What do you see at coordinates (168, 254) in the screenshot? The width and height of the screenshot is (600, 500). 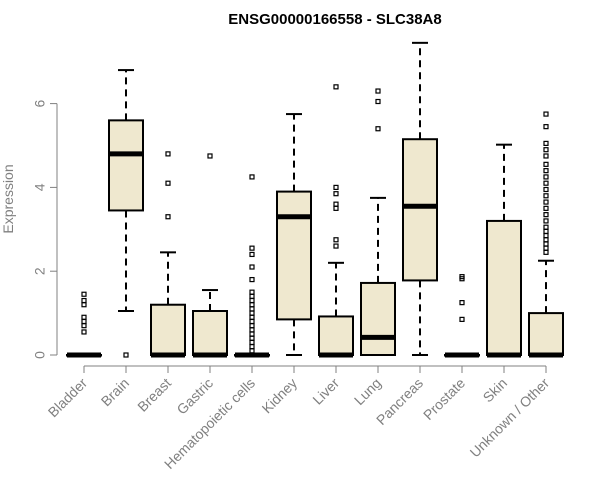 I see `box-breast` at bounding box center [168, 254].